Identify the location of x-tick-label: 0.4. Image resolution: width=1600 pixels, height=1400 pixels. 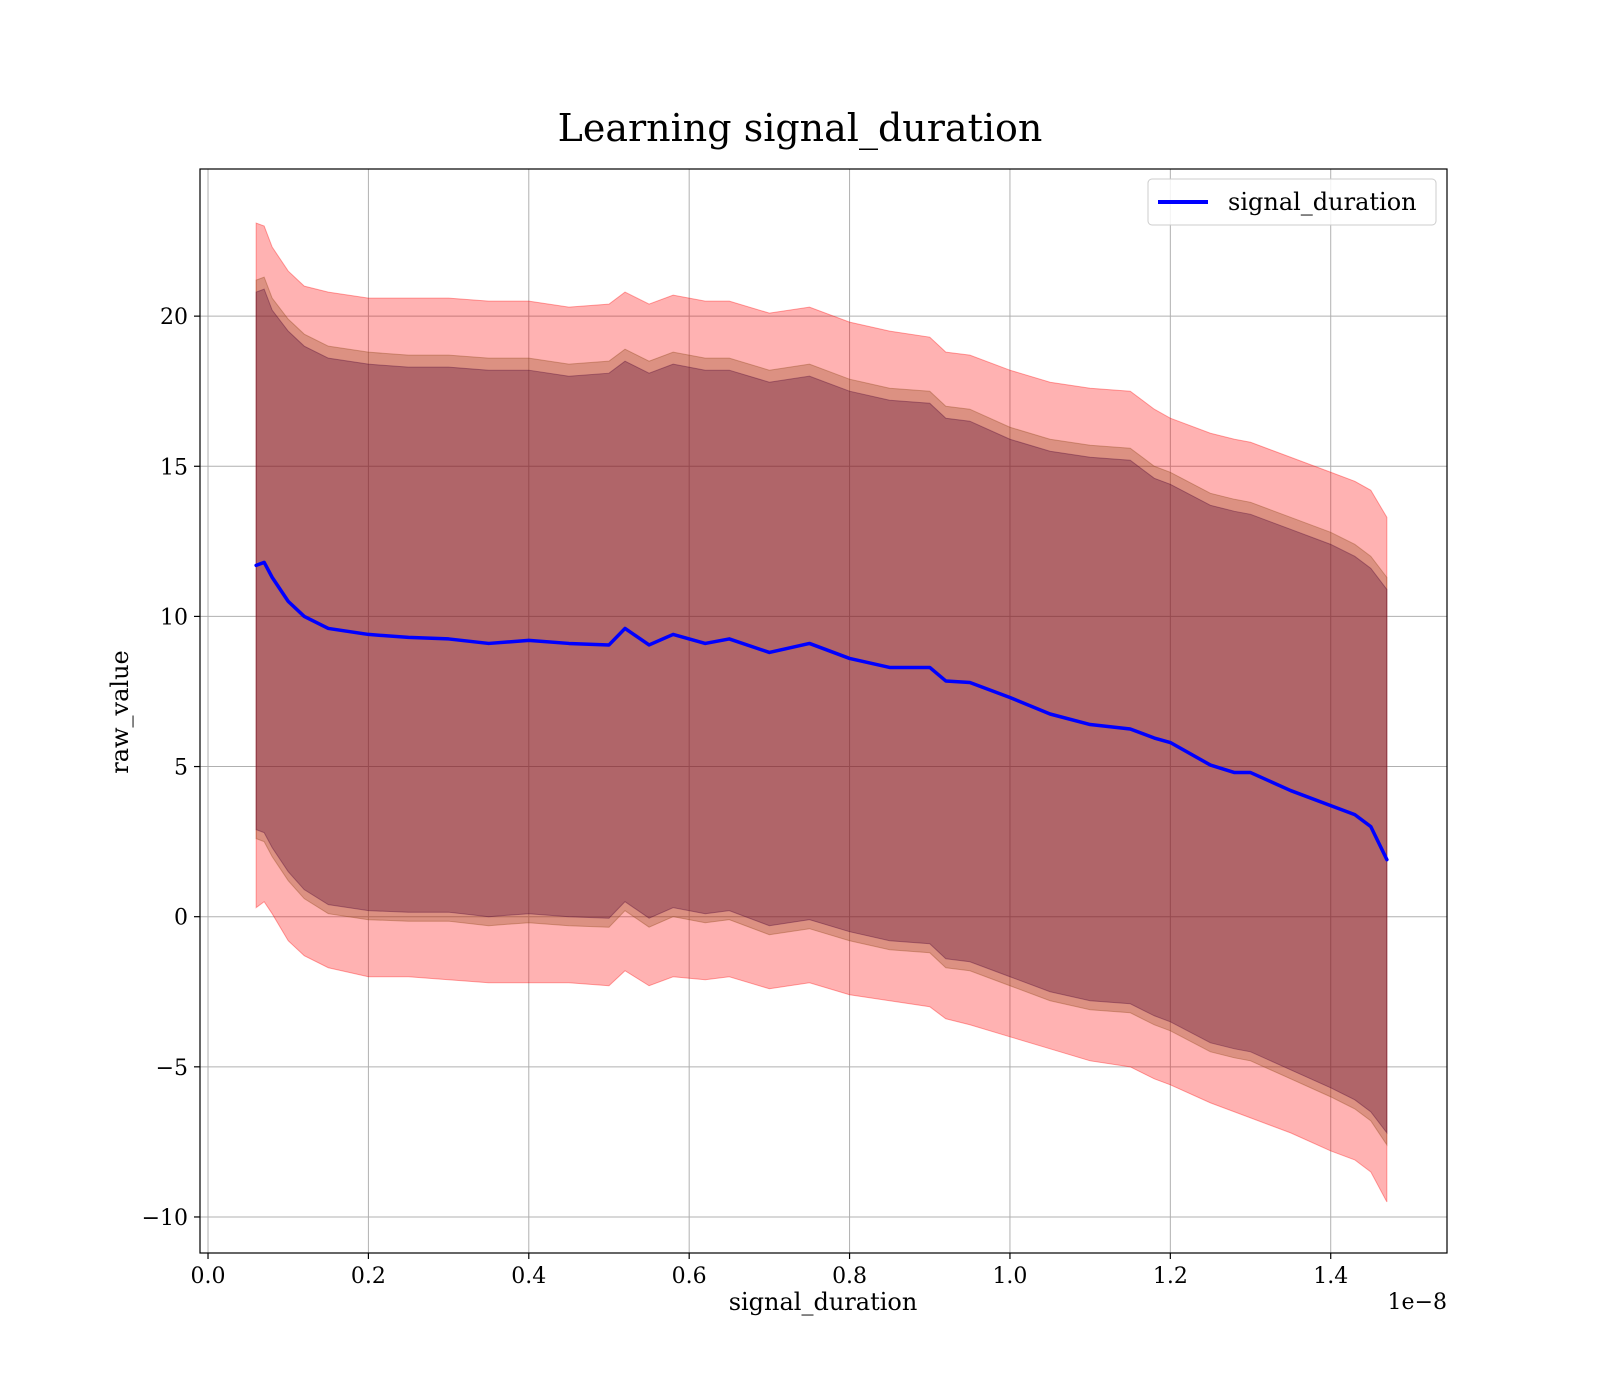
(528, 1276).